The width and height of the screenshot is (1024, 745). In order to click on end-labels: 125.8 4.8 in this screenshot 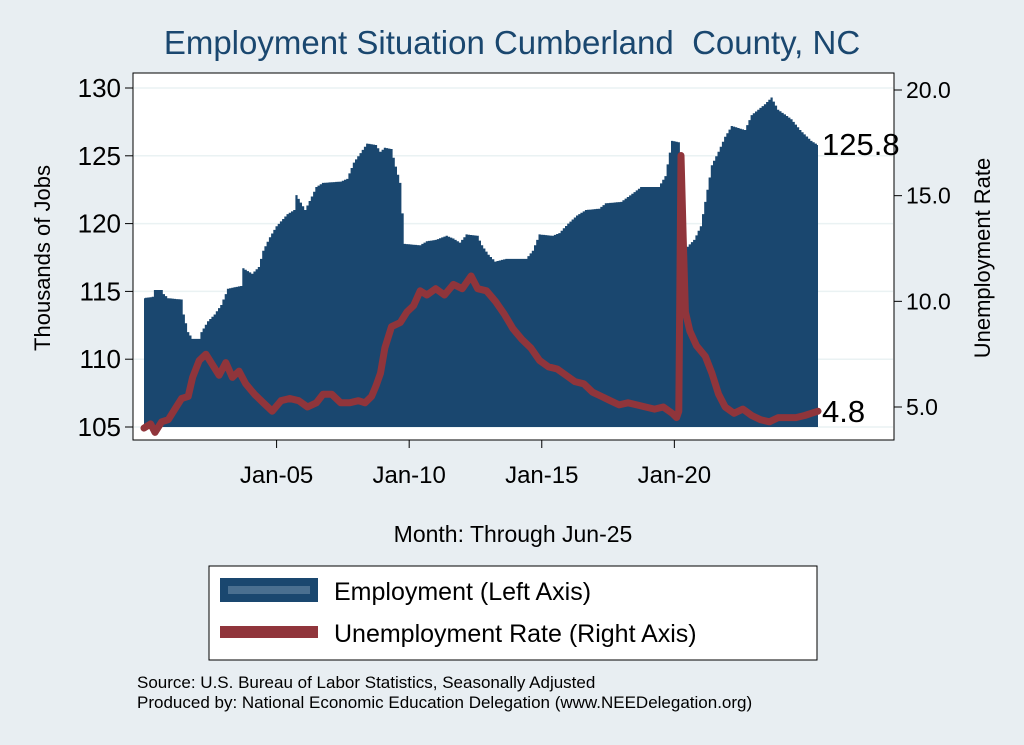, I will do `click(861, 278)`.